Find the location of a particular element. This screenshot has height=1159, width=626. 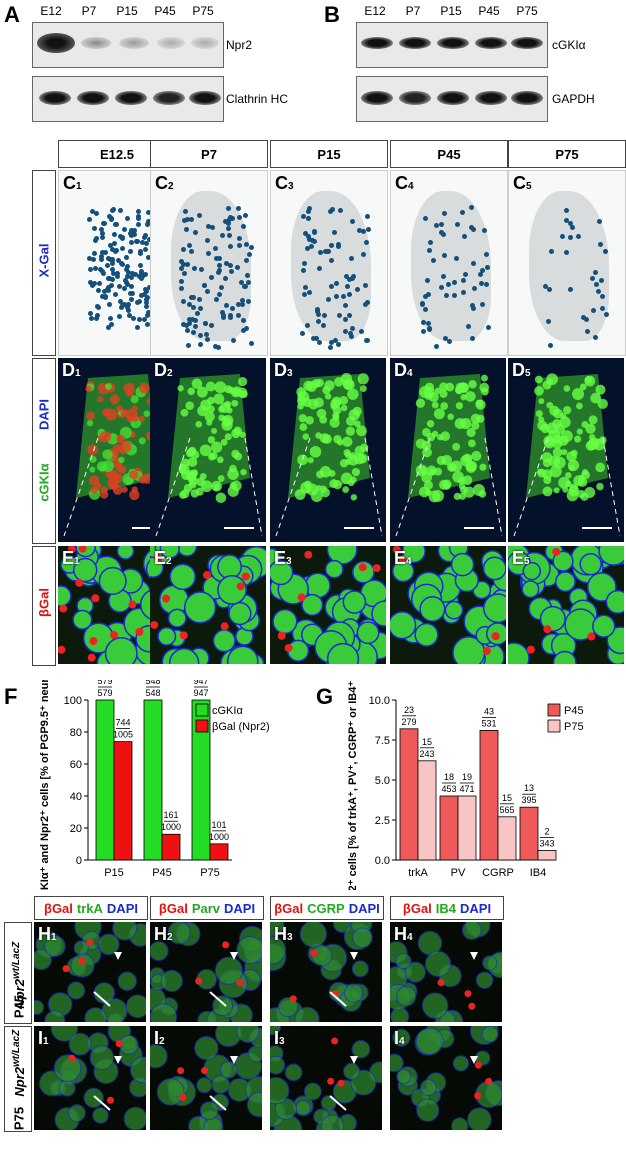

bar-count-numerator: 101 is located at coordinates (218, 825).